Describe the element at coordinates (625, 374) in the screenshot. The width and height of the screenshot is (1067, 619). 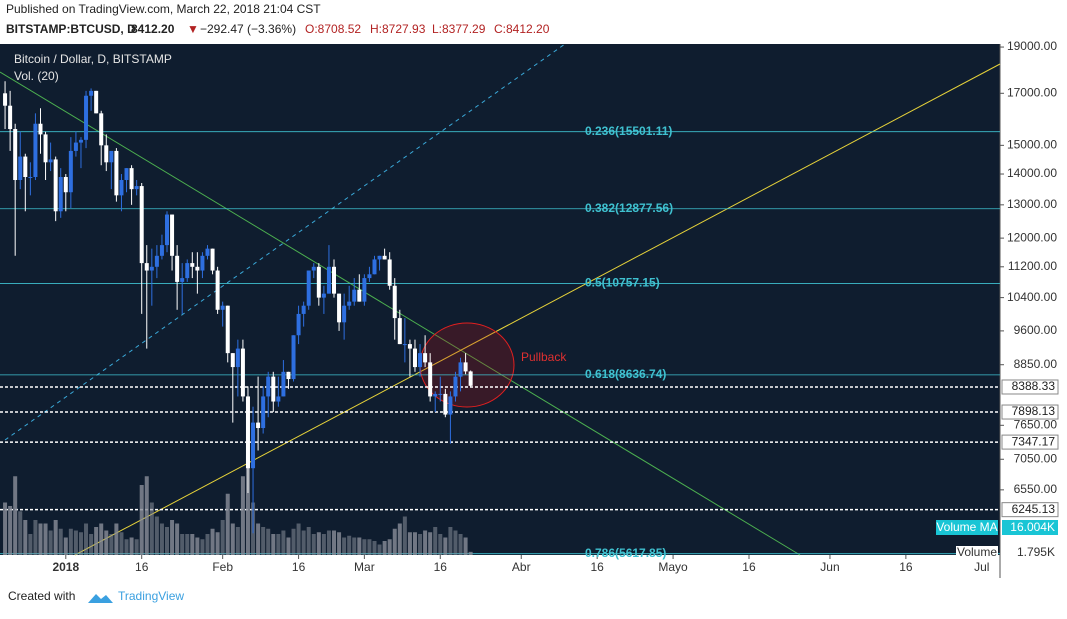
I see `fib-label: 0.618(8636.74)` at that location.